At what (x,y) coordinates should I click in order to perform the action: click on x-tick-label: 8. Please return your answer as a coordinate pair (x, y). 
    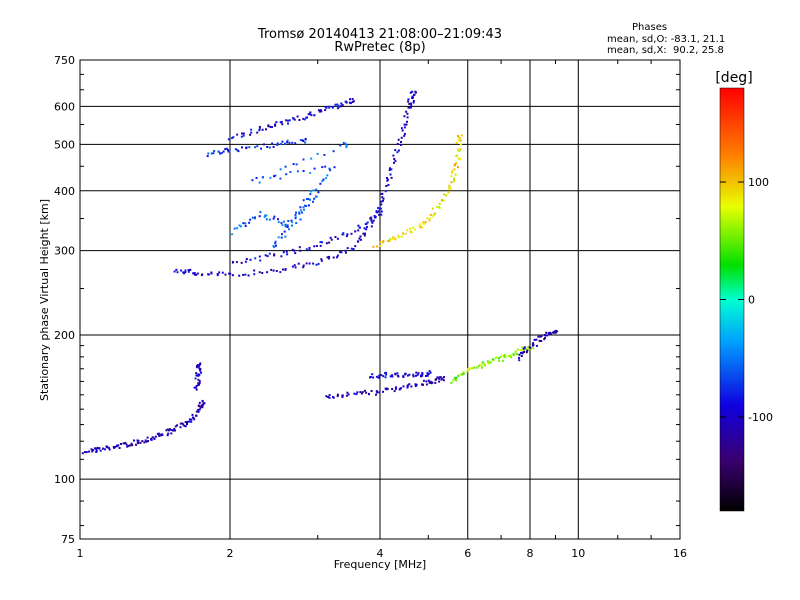
    Looking at the image, I should click on (530, 553).